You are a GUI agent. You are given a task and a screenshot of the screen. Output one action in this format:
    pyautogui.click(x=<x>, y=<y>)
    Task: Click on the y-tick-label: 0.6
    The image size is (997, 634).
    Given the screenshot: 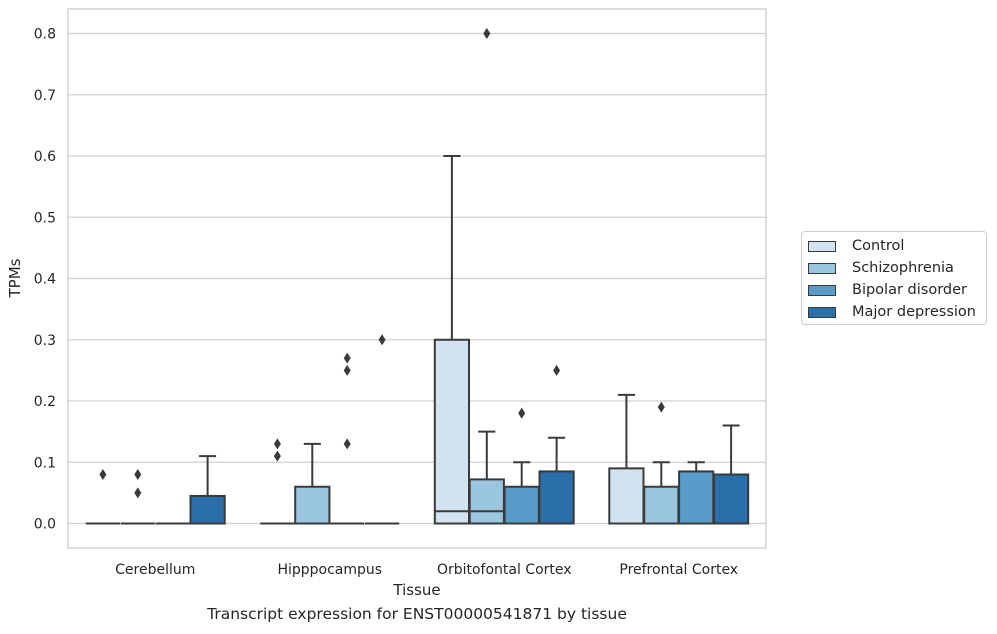 What is the action you would take?
    pyautogui.click(x=45, y=157)
    